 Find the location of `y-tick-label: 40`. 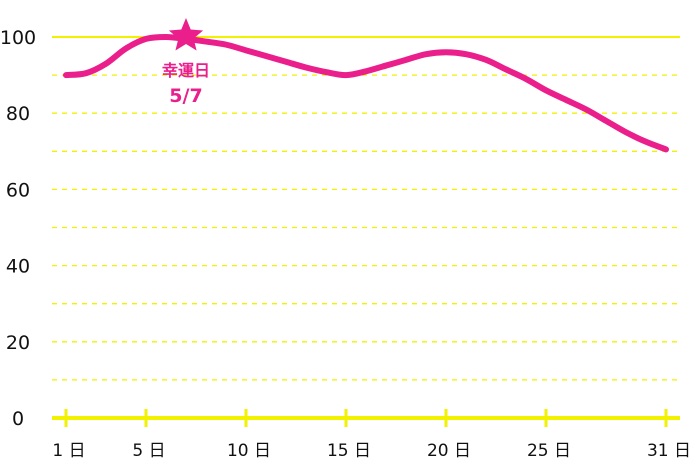

y-tick-label: 40 is located at coordinates (18, 267).